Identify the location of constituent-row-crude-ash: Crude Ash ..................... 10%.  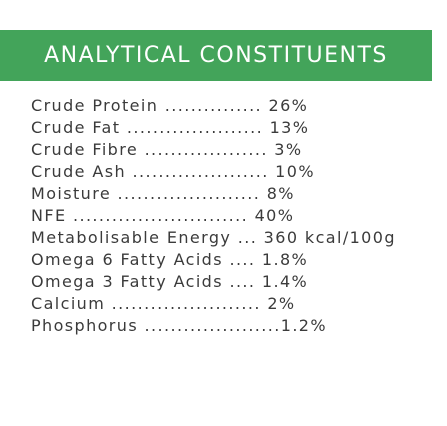
(173, 171).